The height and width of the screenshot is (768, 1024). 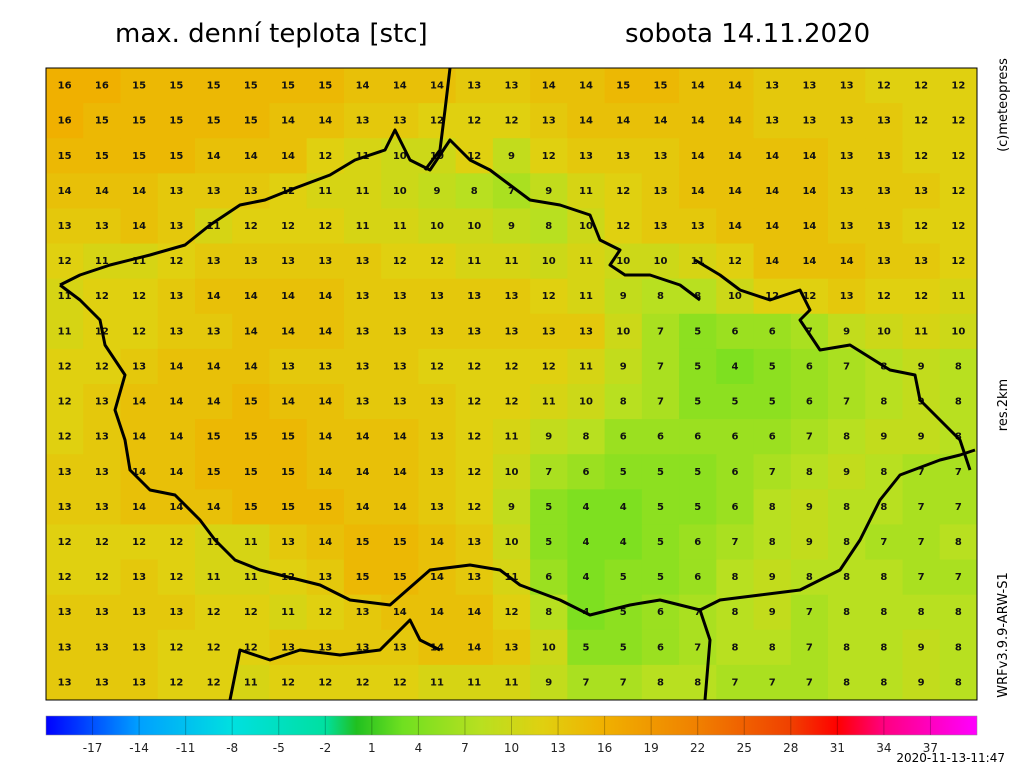 What do you see at coordinates (734, 366) in the screenshot?
I see `cell-value: 4` at bounding box center [734, 366].